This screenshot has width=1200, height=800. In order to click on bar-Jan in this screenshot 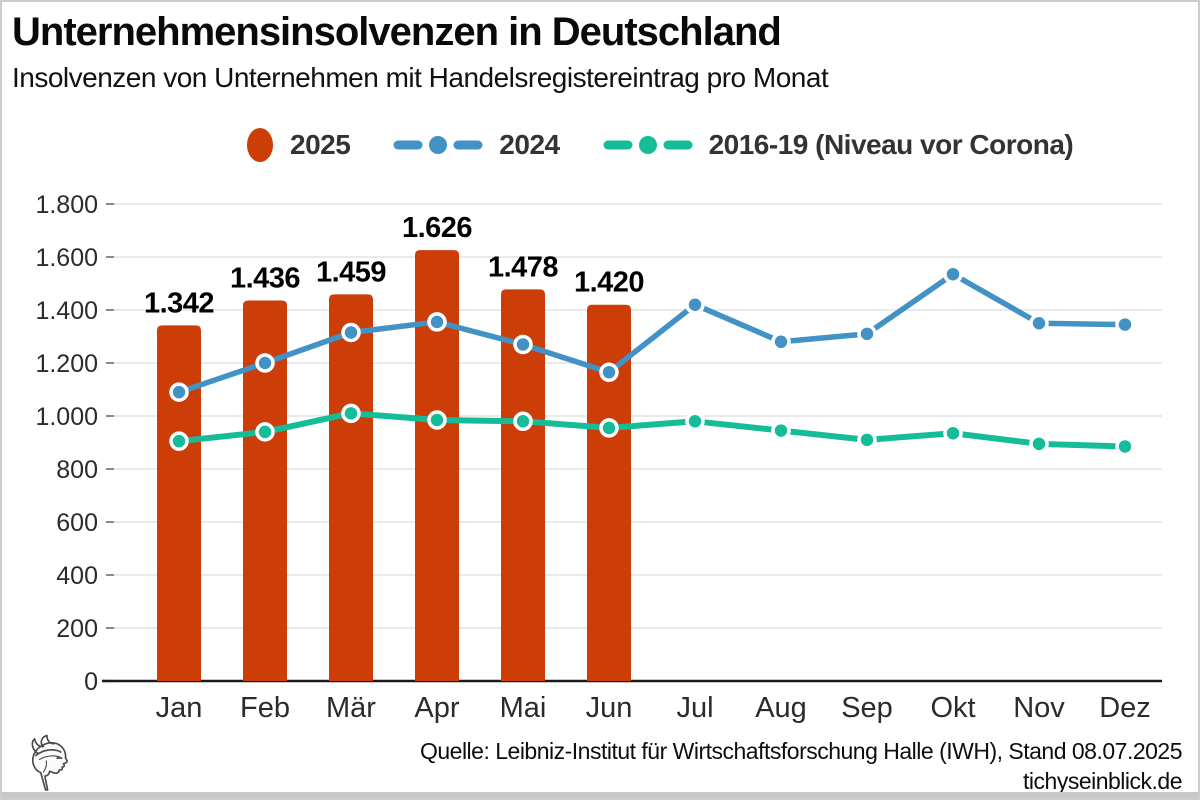, I will do `click(179, 503)`.